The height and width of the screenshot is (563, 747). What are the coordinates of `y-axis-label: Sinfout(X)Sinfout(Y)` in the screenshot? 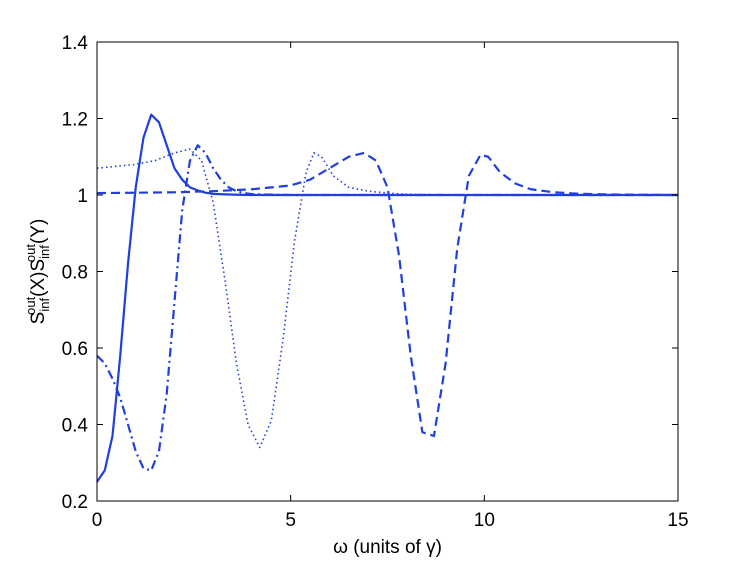 It's located at (37, 272).